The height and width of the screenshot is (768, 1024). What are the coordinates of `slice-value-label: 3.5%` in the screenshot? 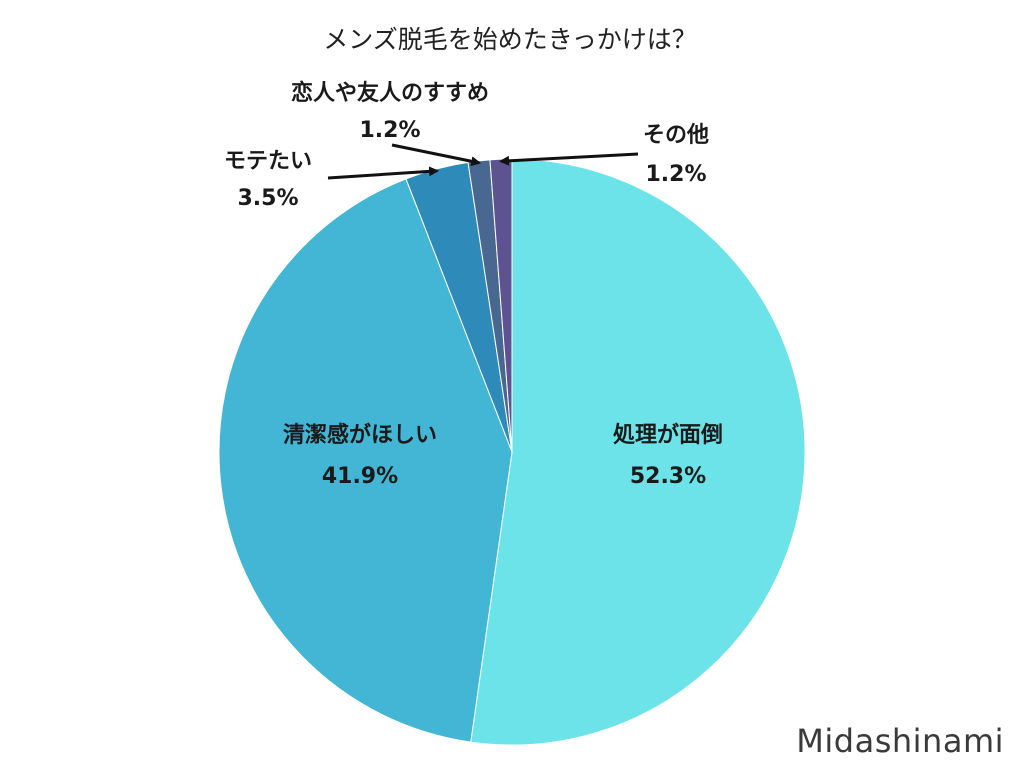 It's located at (267, 198).